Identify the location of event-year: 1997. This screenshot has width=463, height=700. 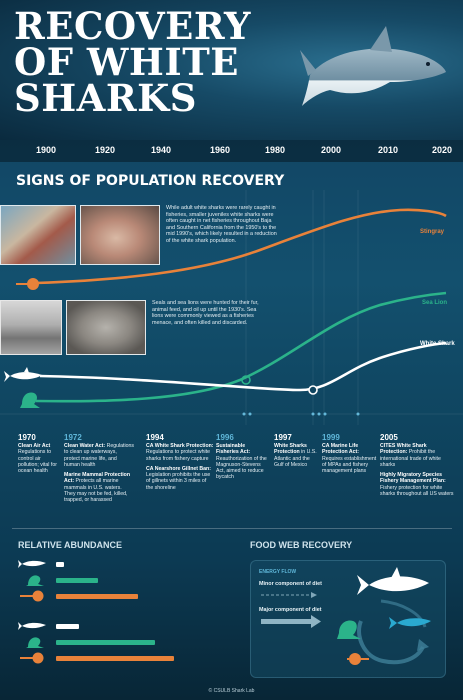
(283, 437).